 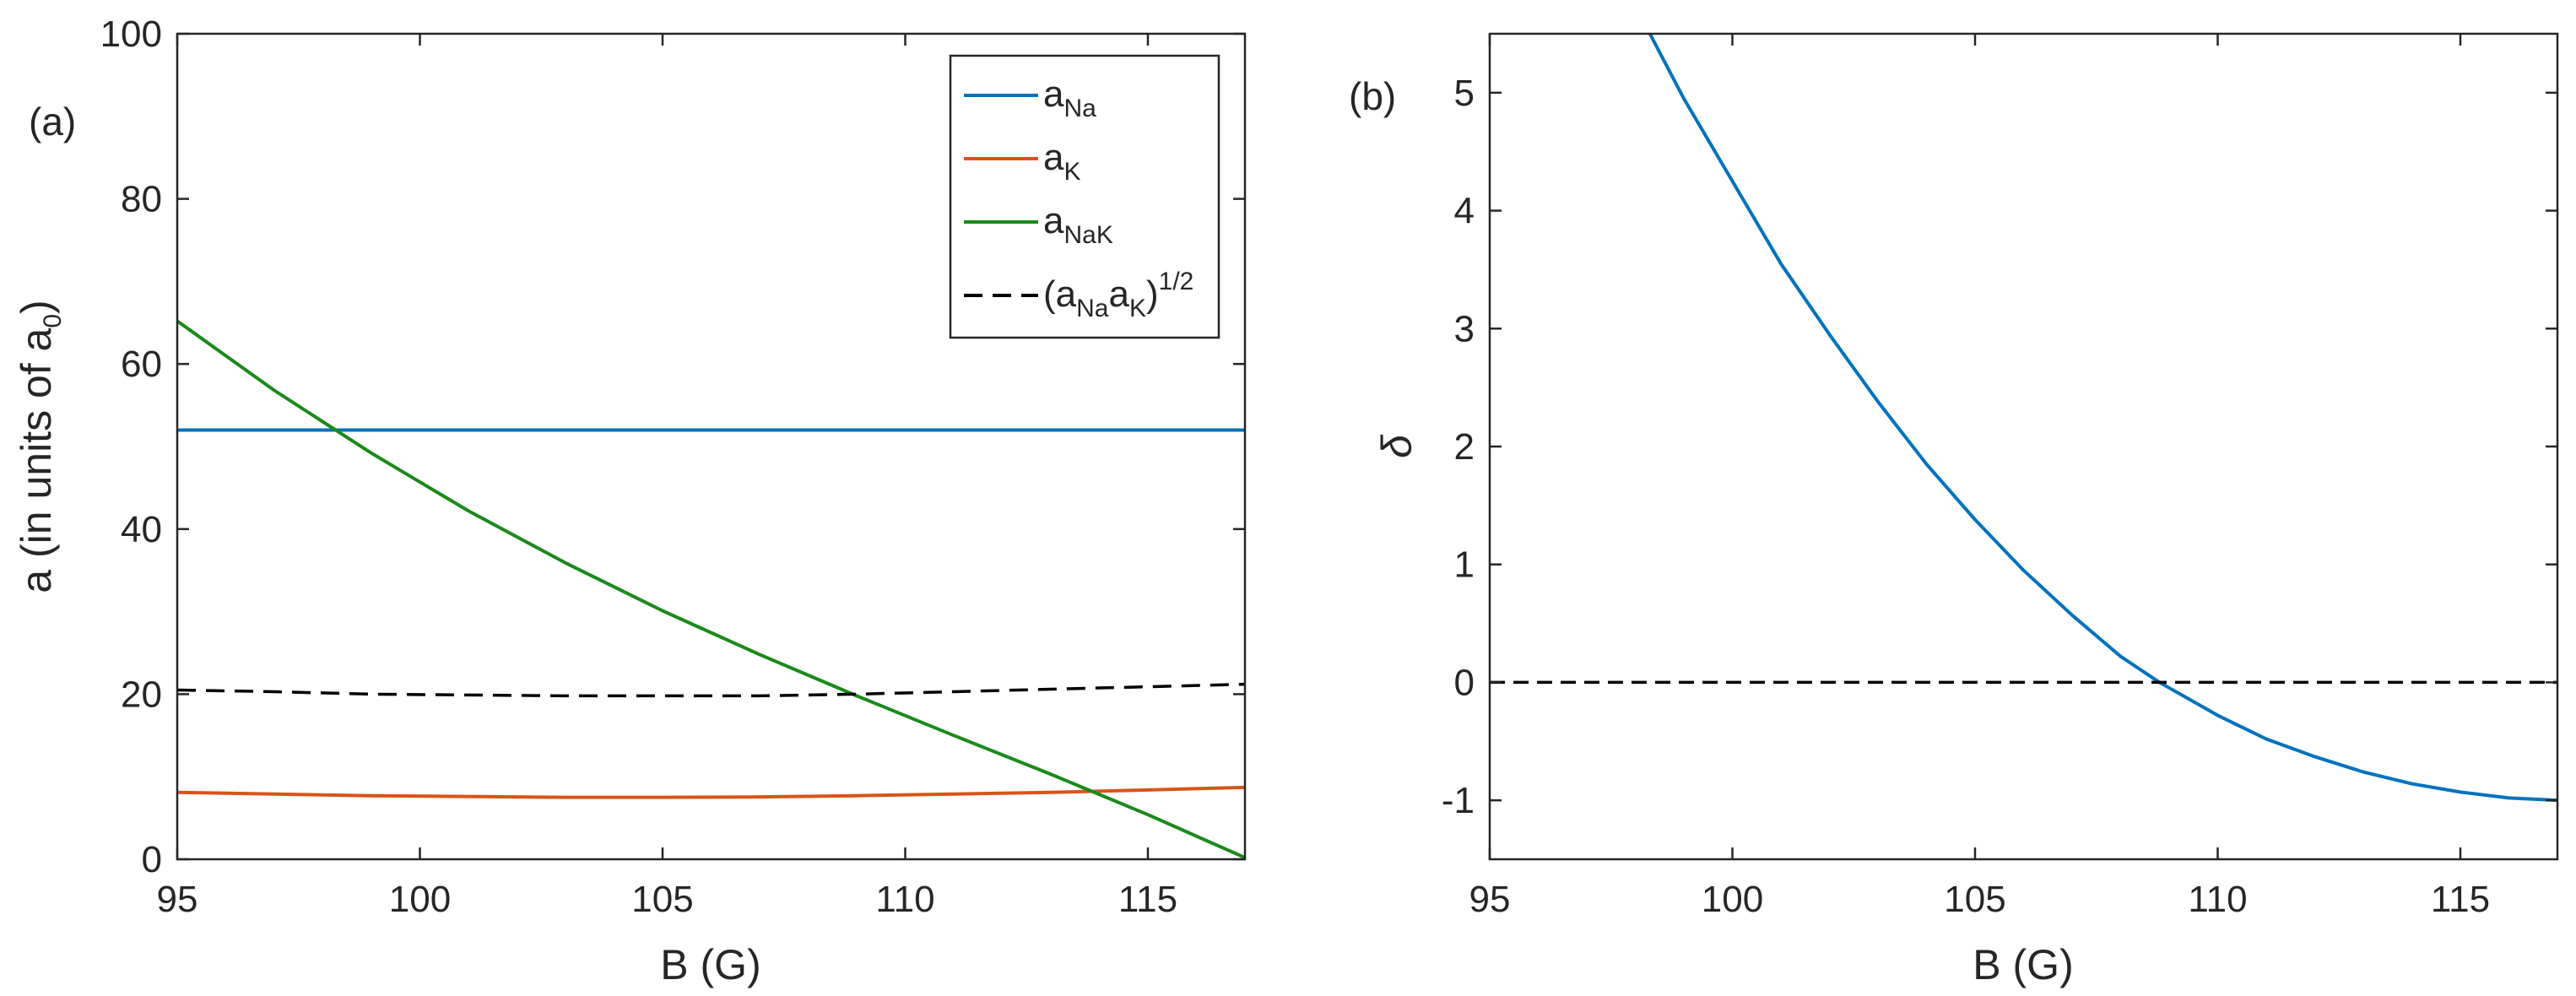 I want to click on legend-geo-part0: (a, so click(x=1060, y=294).